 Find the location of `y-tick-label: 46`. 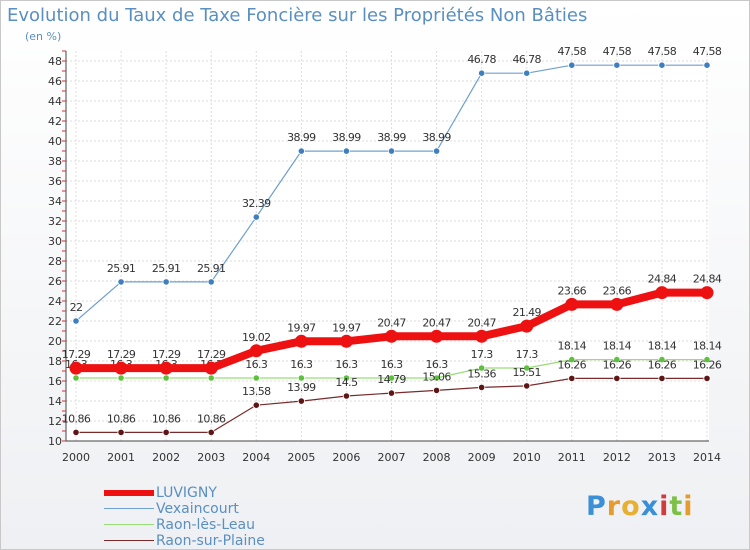

y-tick-label: 46 is located at coordinates (55, 81).